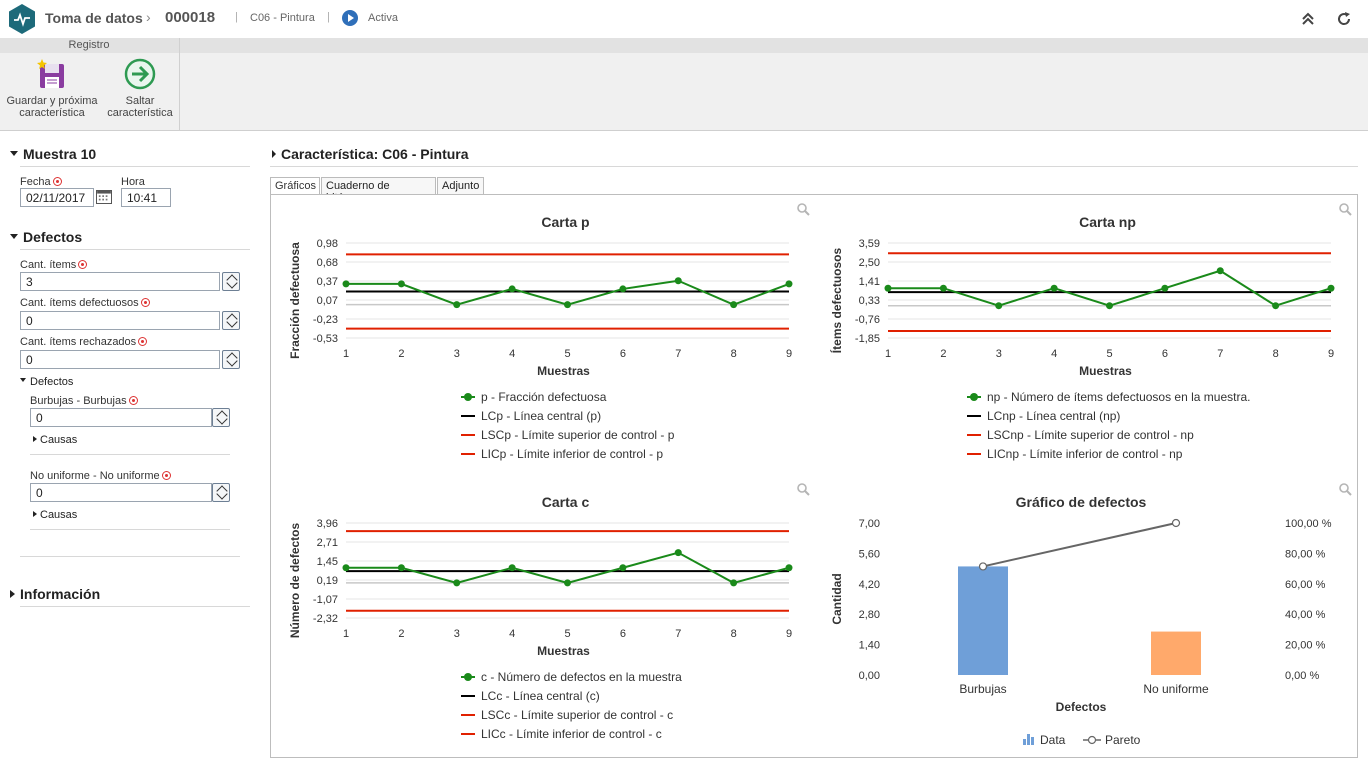  Describe the element at coordinates (59, 440) in the screenshot. I see `causes-label: Causas` at that location.